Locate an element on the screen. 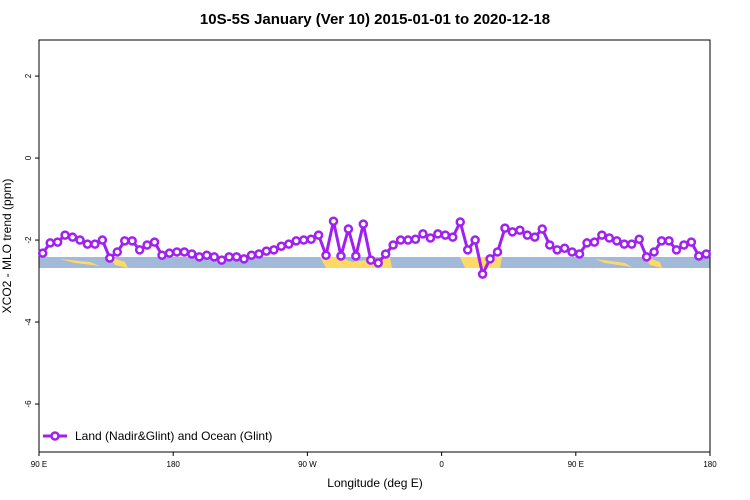 The width and height of the screenshot is (750, 500). y-tick-label: 0 is located at coordinates (28, 157).